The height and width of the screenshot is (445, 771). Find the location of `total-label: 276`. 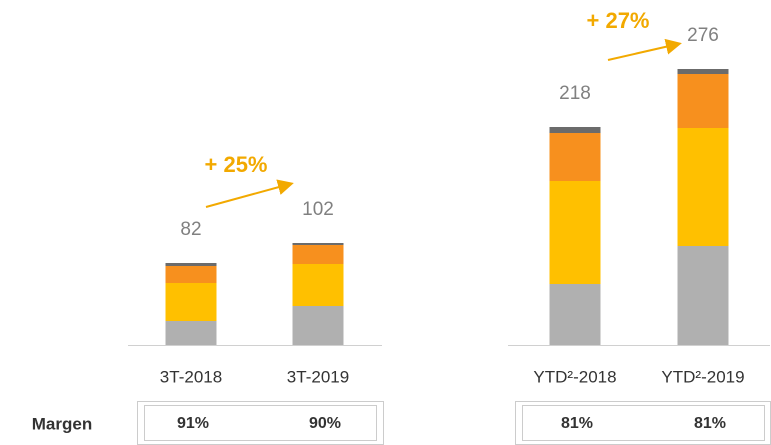

total-label: 276 is located at coordinates (703, 35).